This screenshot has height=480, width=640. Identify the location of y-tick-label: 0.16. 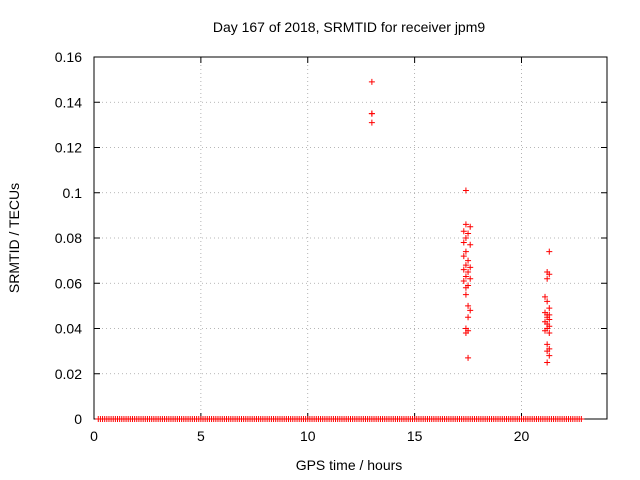
(68, 57).